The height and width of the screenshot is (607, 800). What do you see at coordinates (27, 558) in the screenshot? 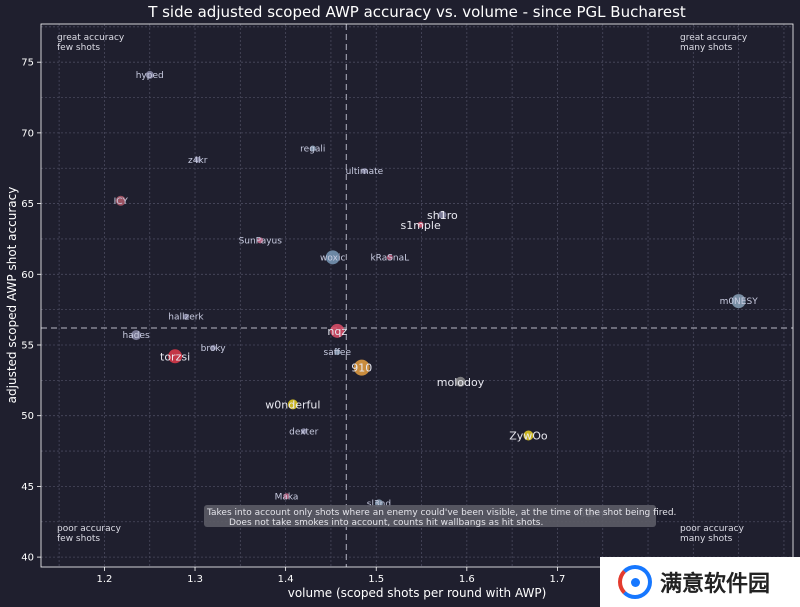
I see `y-tick-label: 40` at bounding box center [27, 558].